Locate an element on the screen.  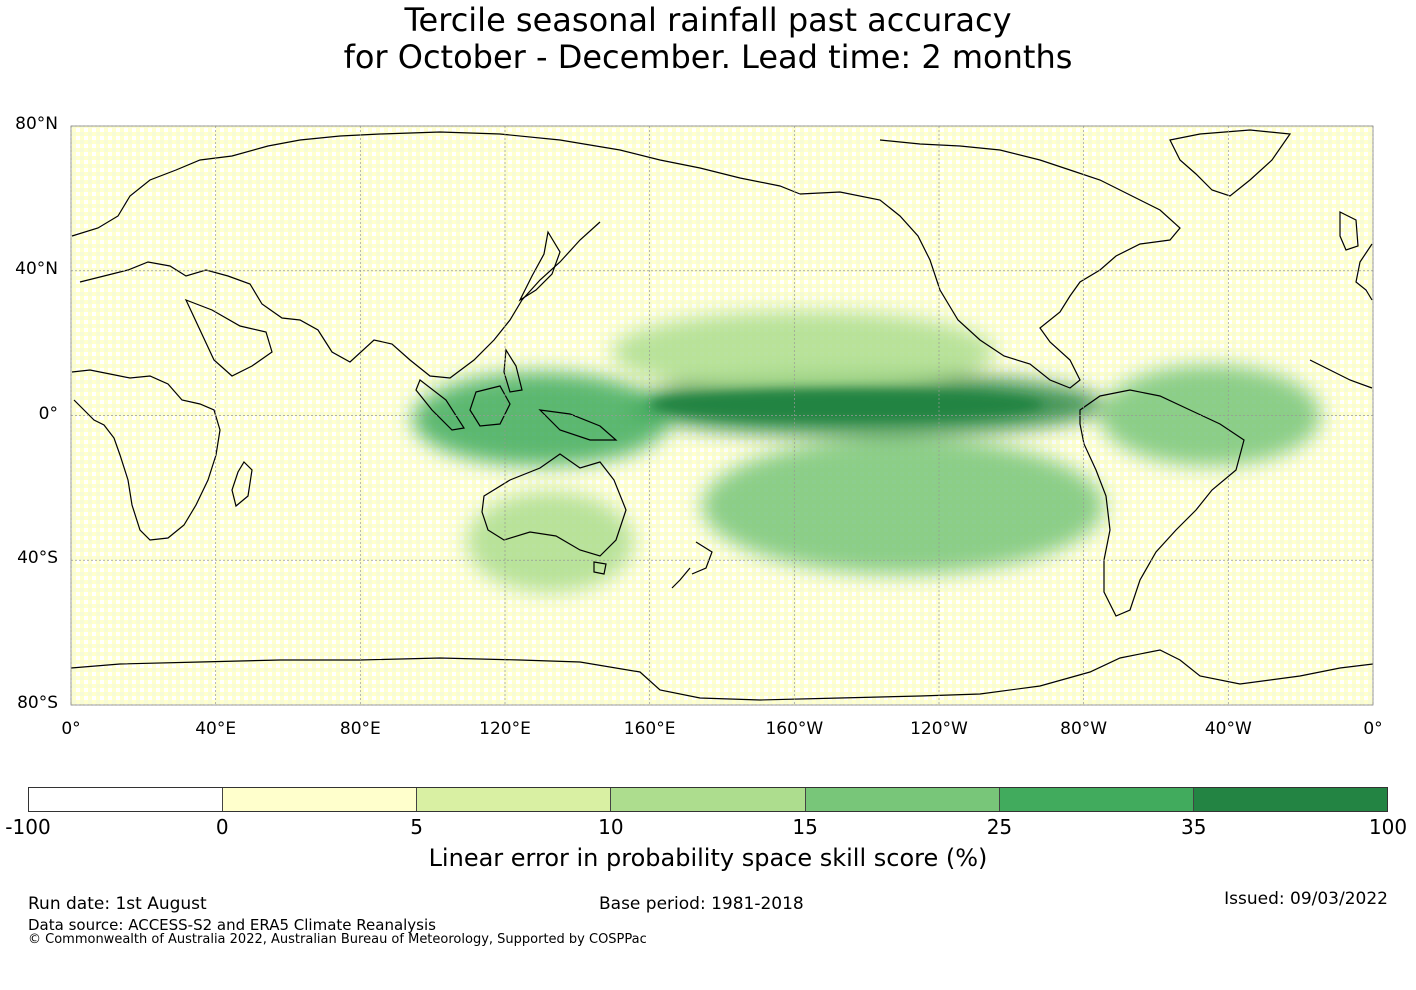
sumatra-coastline is located at coordinates (440, 405).